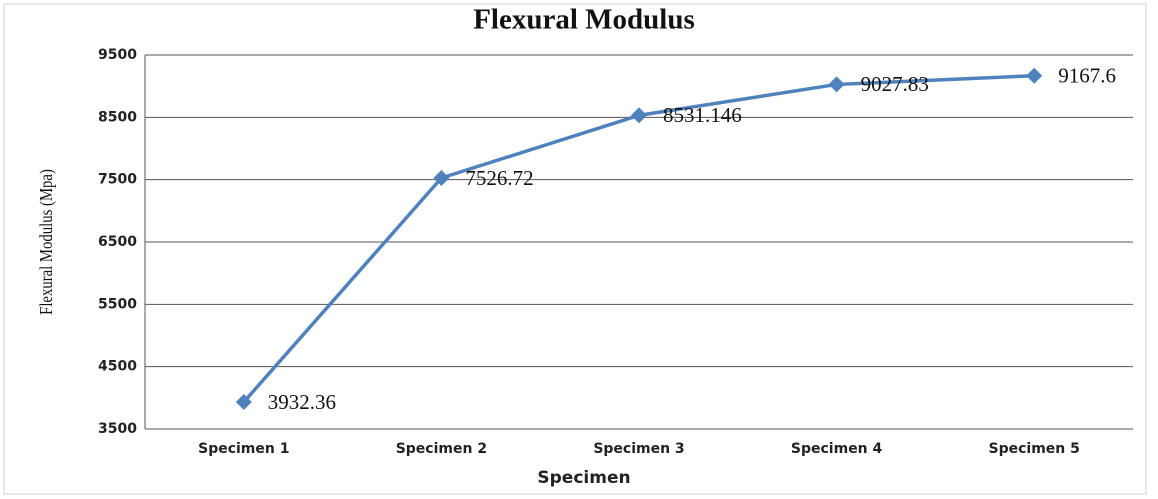 This screenshot has width=1158, height=499. Describe the element at coordinates (638, 449) in the screenshot. I see `x-tick-label: Specimen 3` at that location.